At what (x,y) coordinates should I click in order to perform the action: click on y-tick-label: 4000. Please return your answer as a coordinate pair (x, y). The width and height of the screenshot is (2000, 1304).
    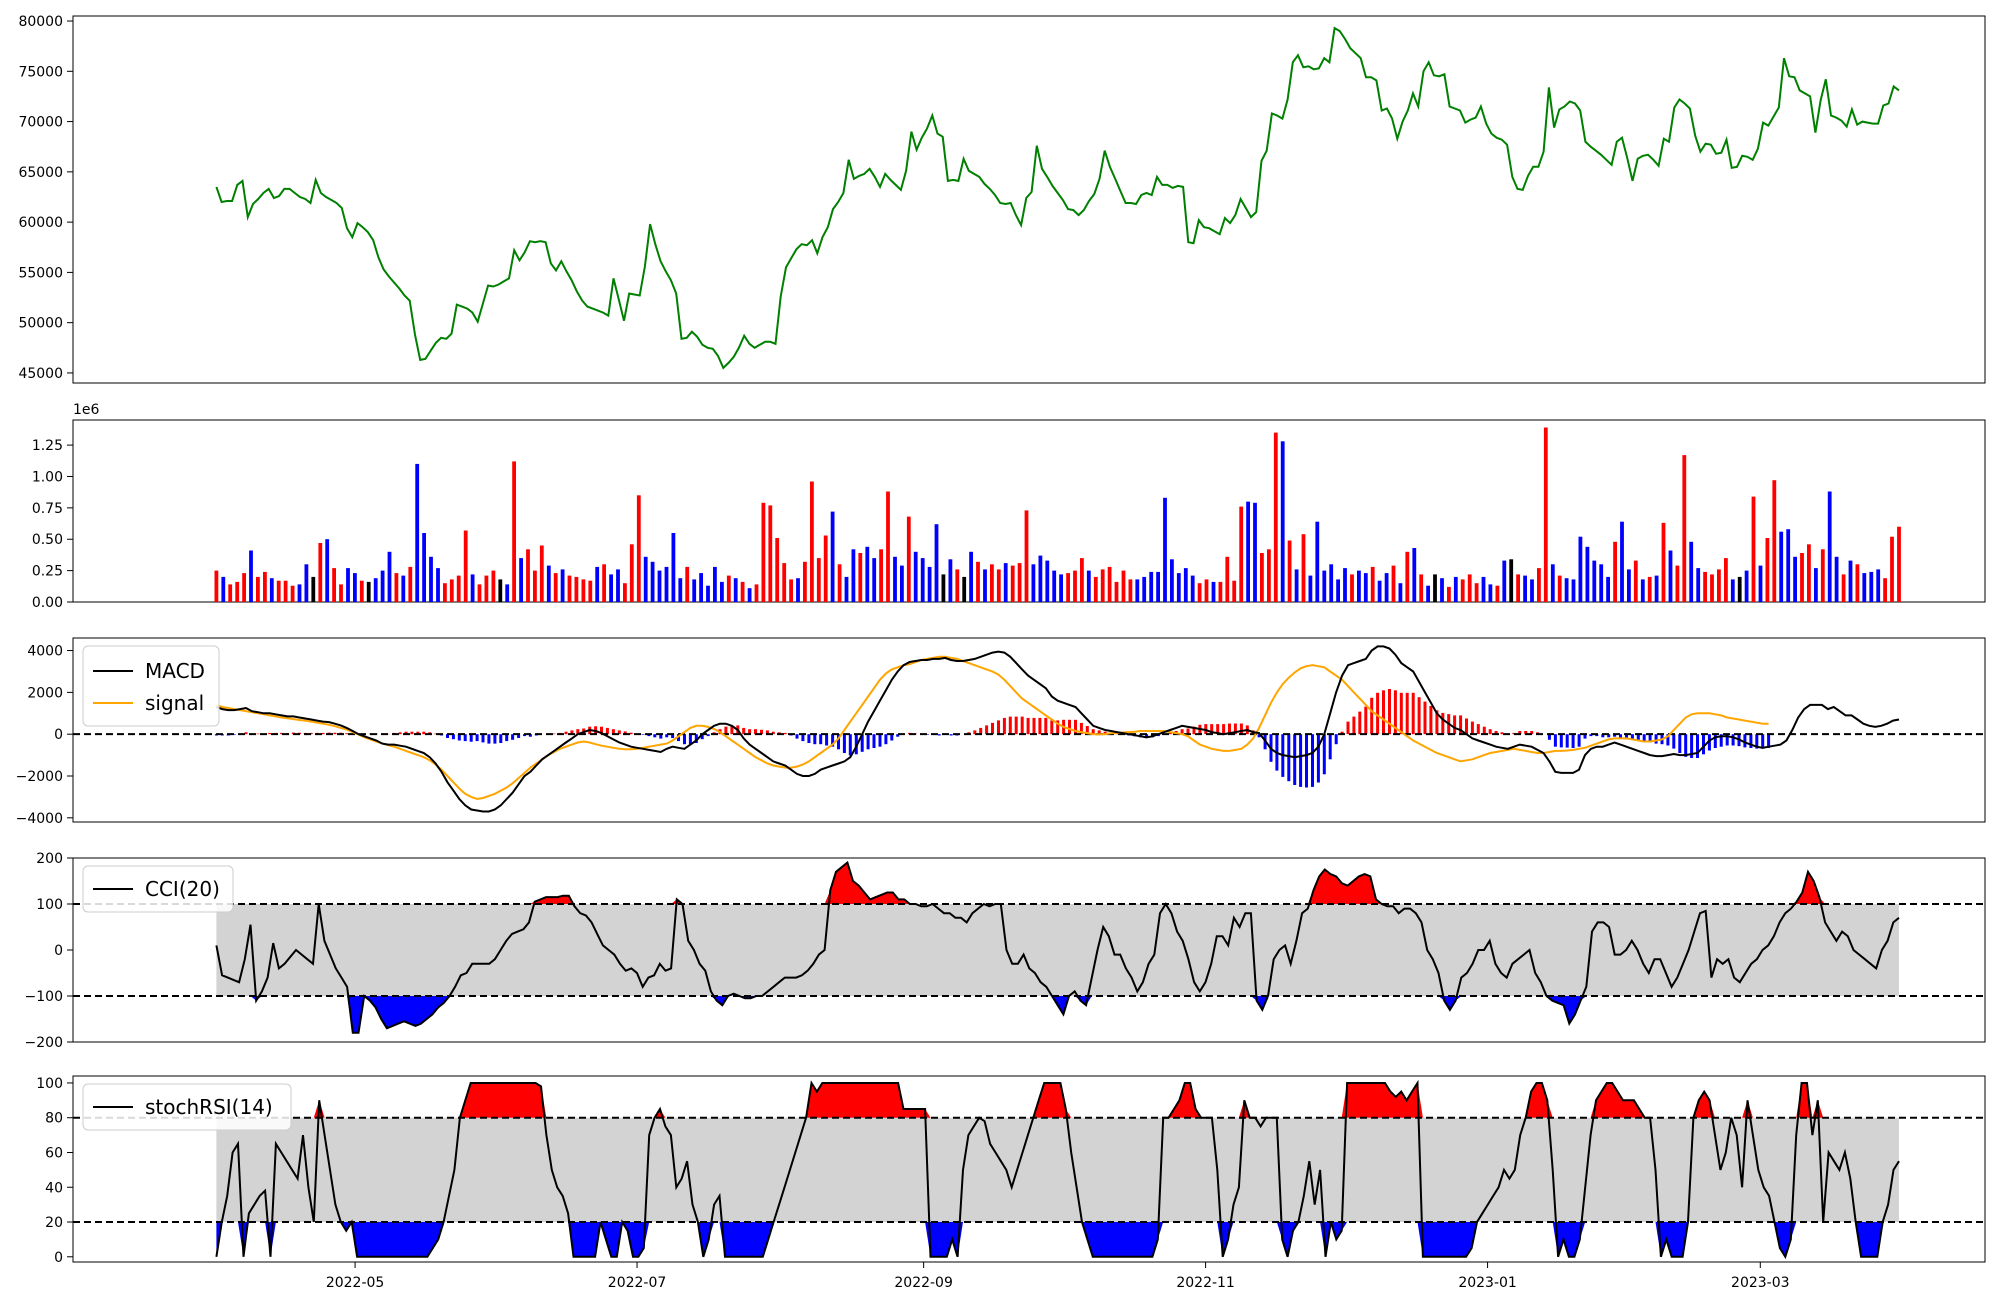
    Looking at the image, I should click on (45, 652).